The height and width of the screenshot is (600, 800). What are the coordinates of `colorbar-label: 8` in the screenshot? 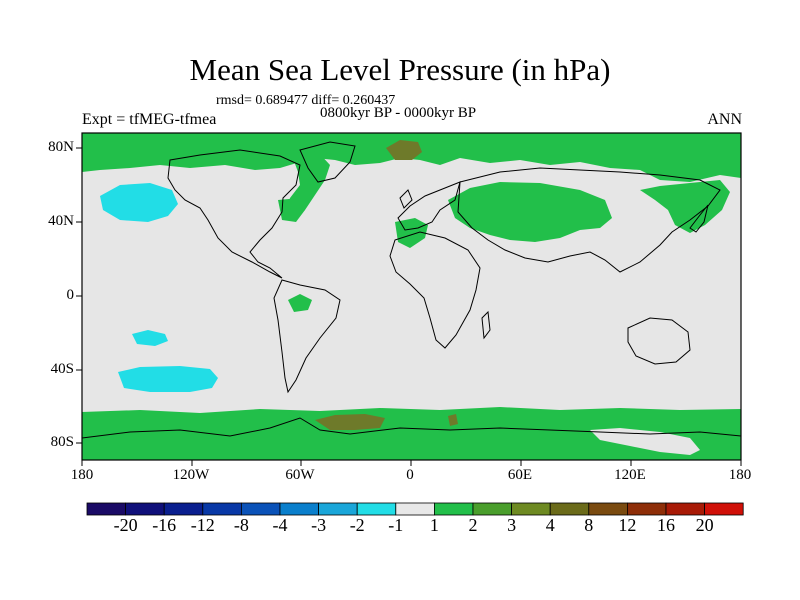 It's located at (589, 525).